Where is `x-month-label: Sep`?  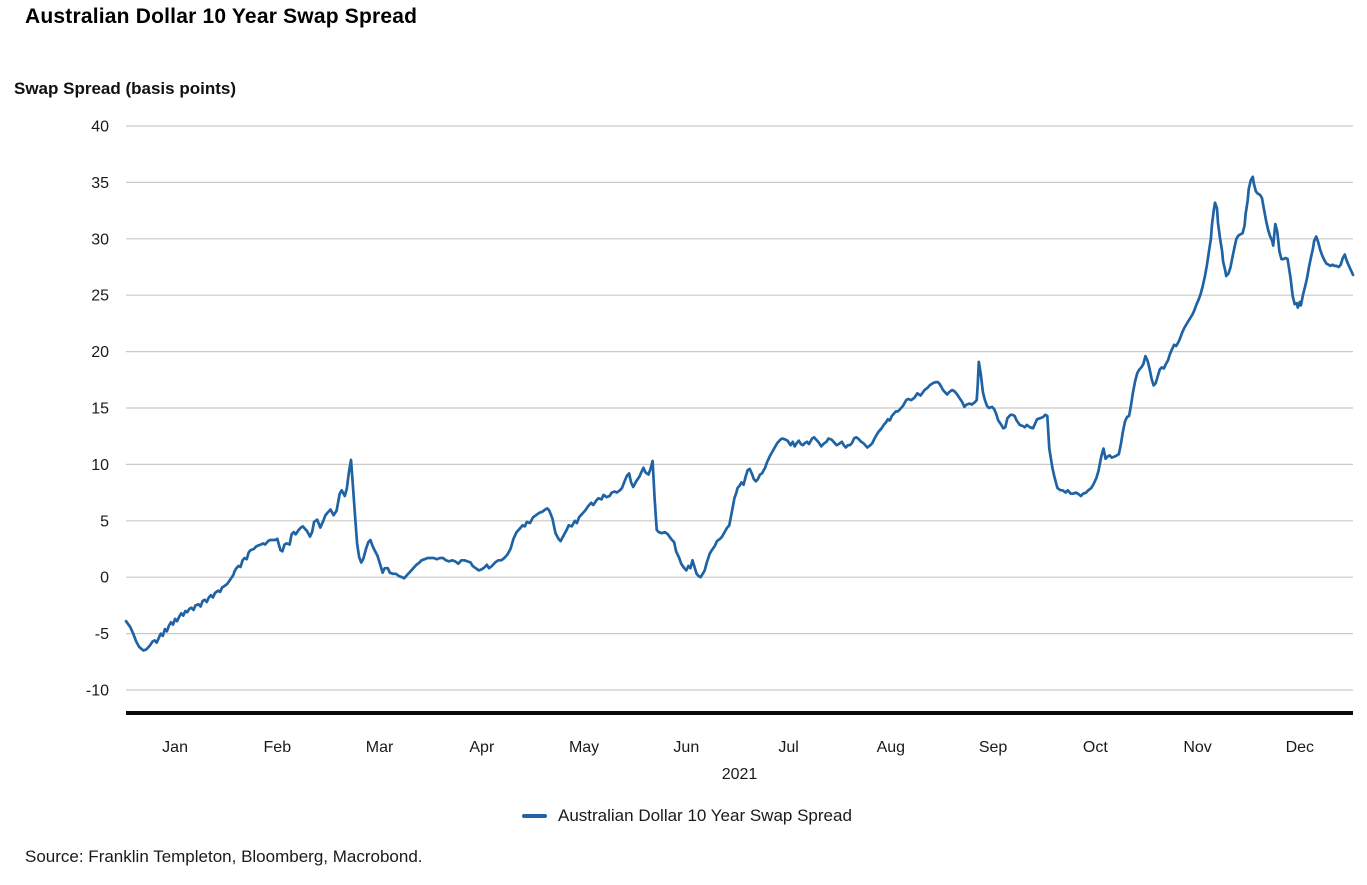 x-month-label: Sep is located at coordinates (993, 747).